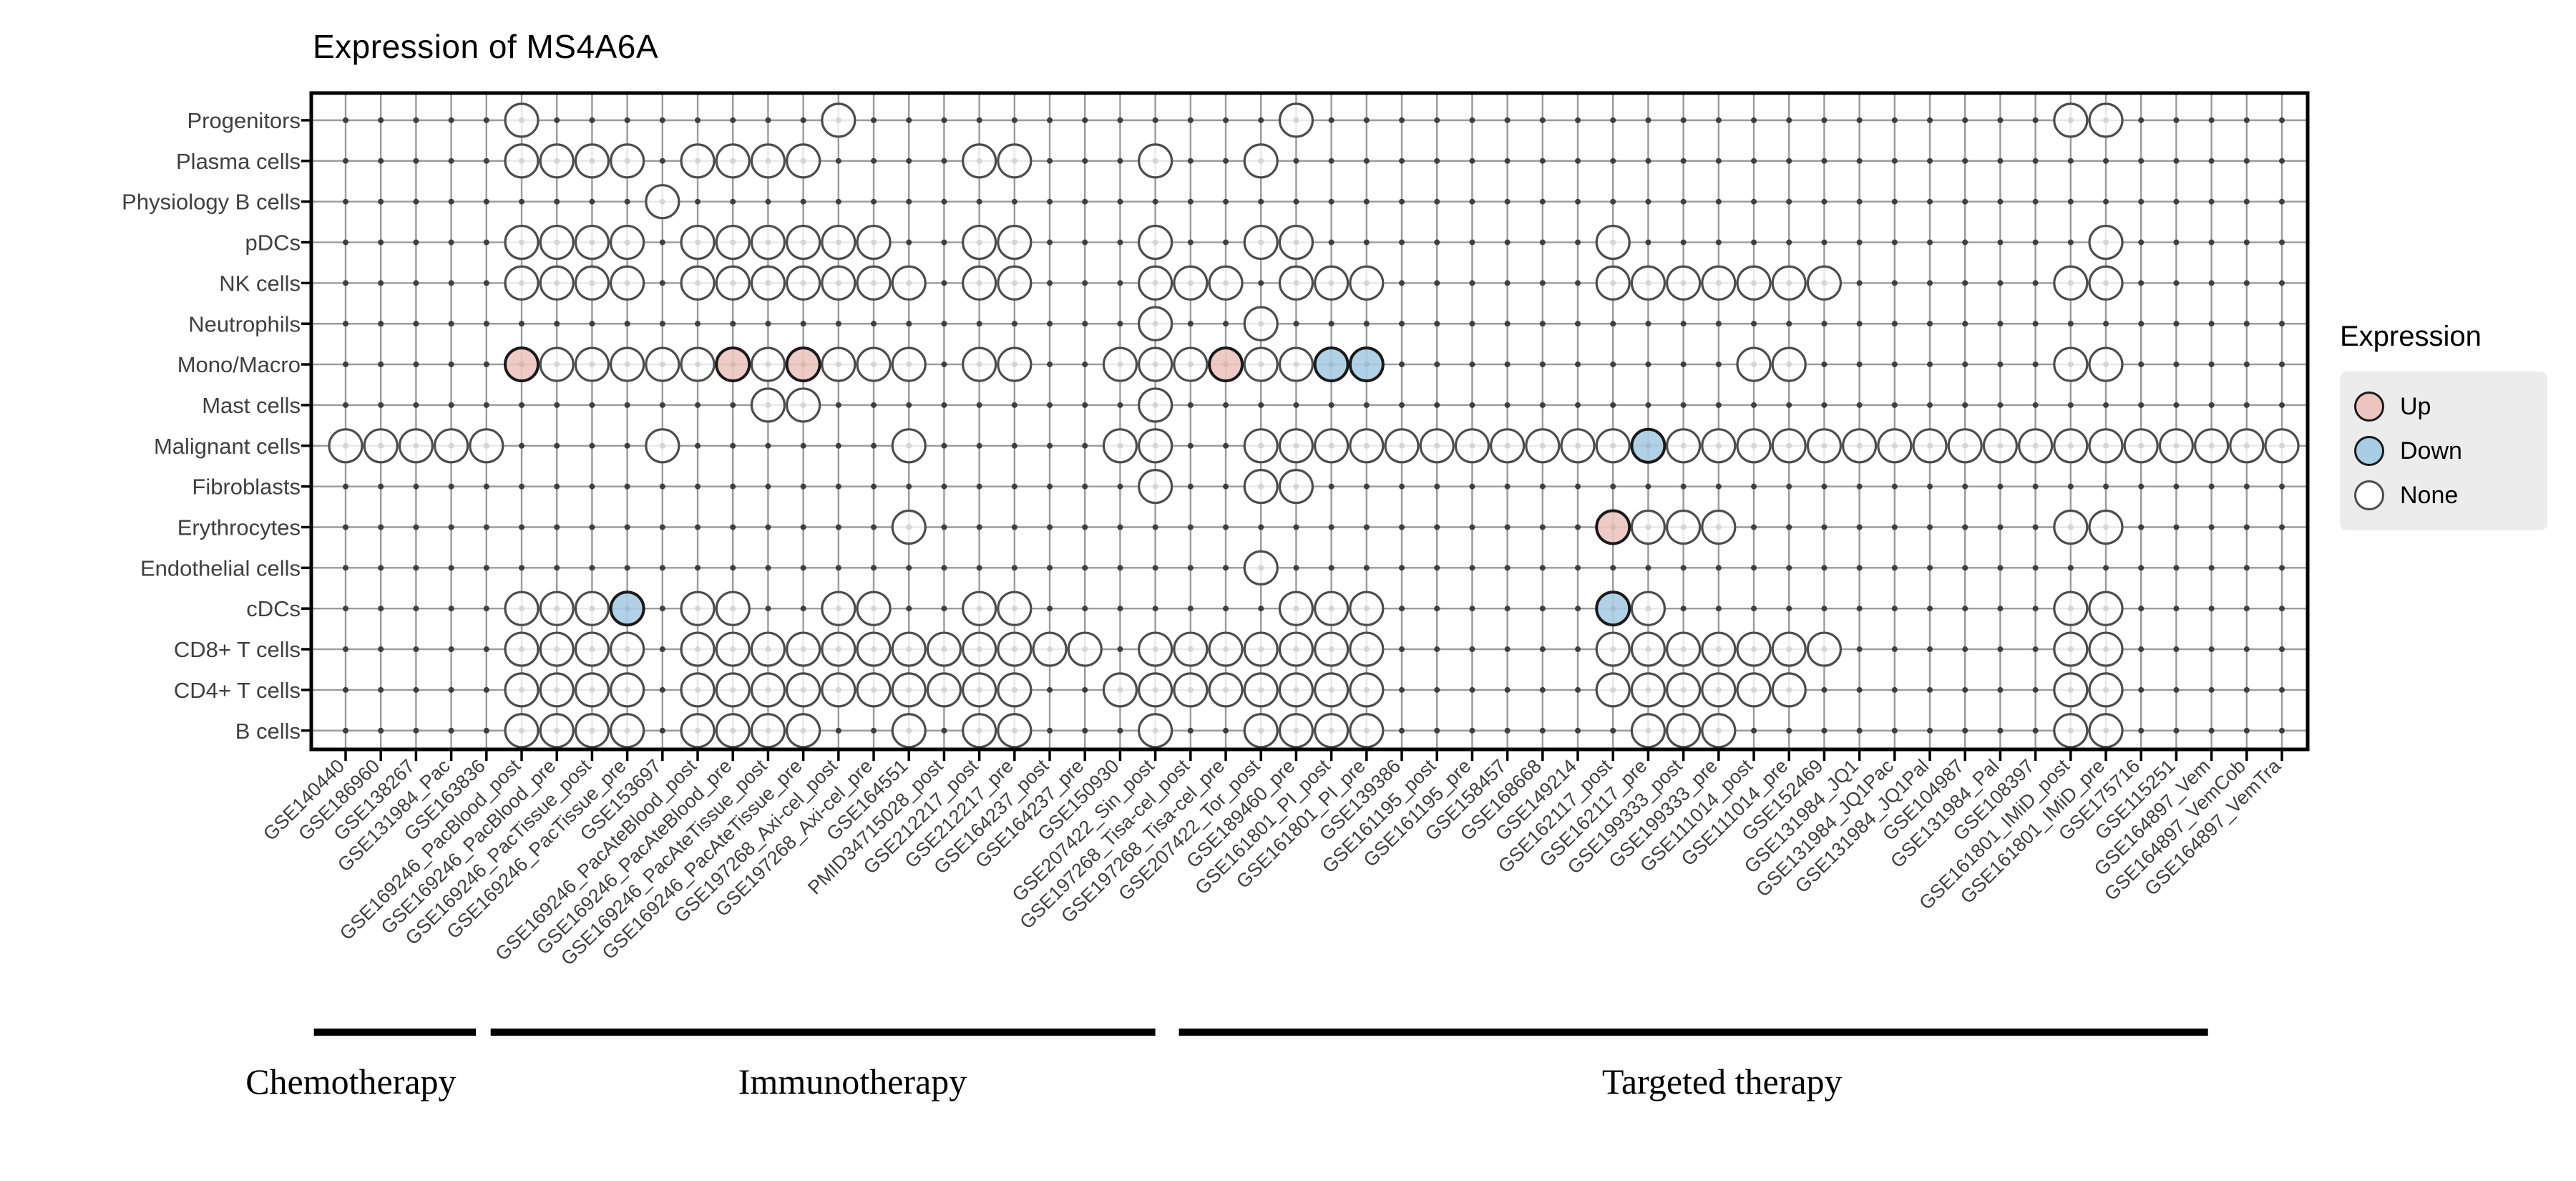 This screenshot has width=2576, height=1181. What do you see at coordinates (273, 243) in the screenshot?
I see `y-axis-label: pDCs` at bounding box center [273, 243].